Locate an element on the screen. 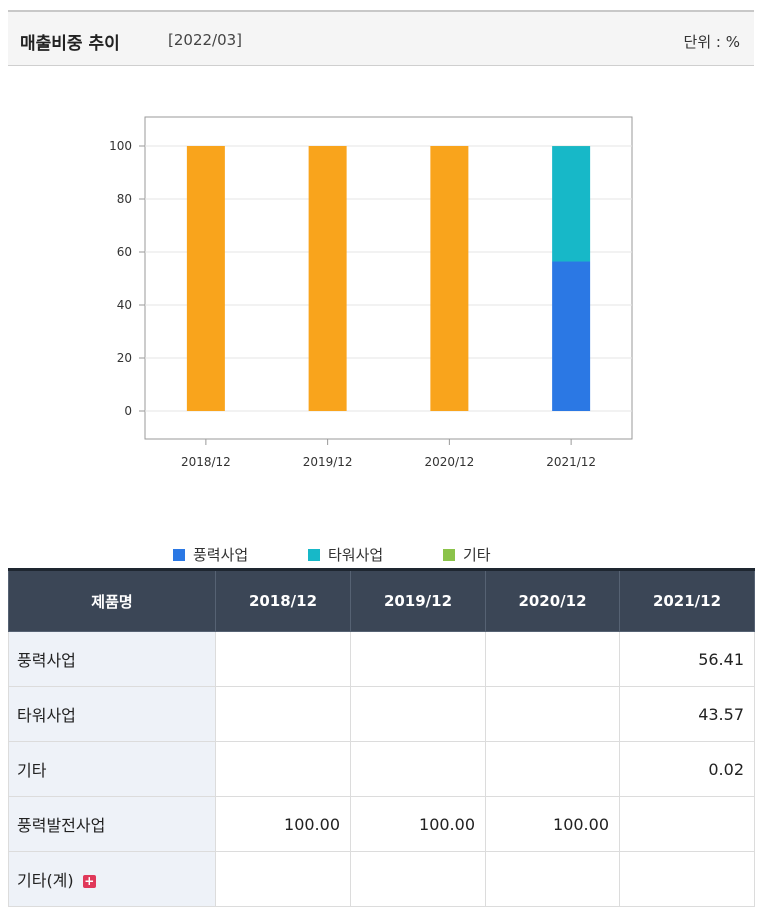 The image size is (761, 913). y-tick-label: 100 is located at coordinates (120, 146).